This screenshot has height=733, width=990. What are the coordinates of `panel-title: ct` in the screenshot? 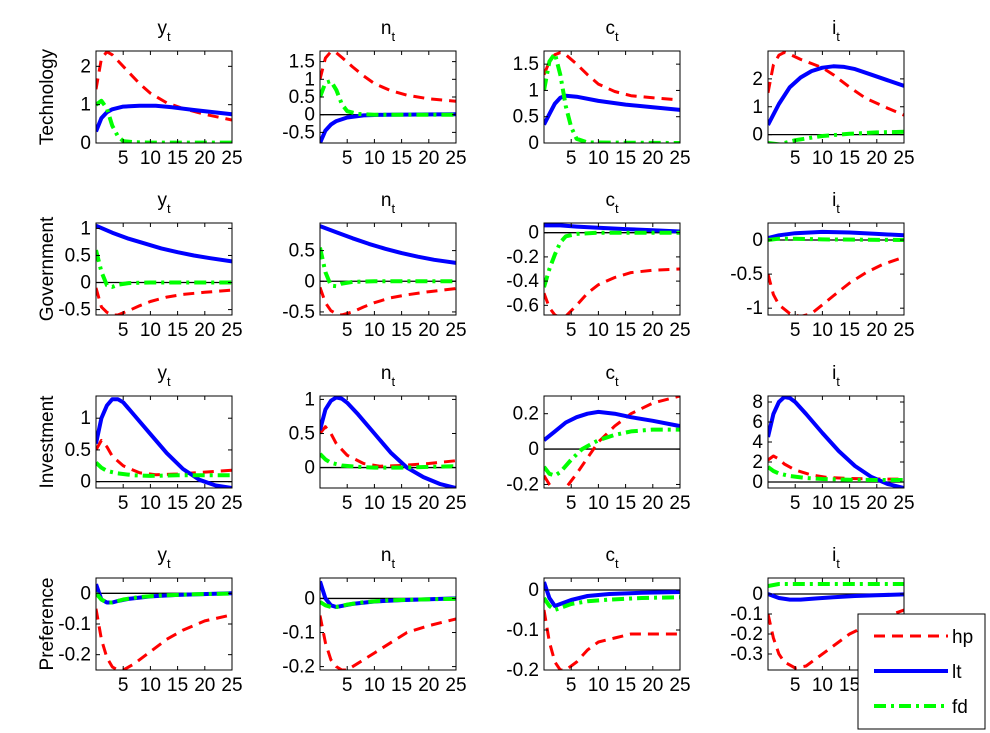 It's located at (612, 203).